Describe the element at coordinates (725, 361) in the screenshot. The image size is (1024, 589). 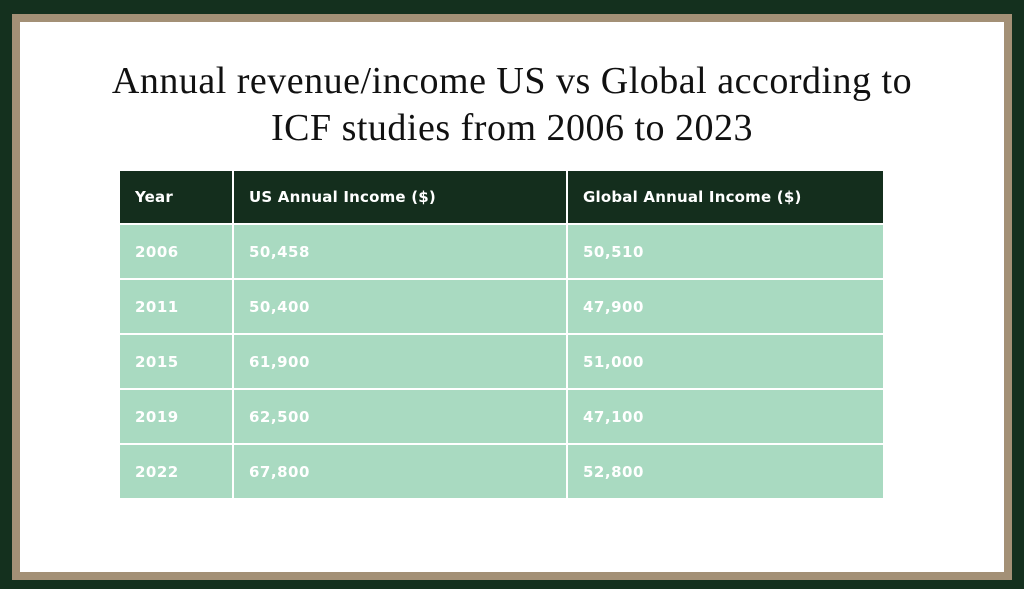
I see `cell-global-income: 51,000` at that location.